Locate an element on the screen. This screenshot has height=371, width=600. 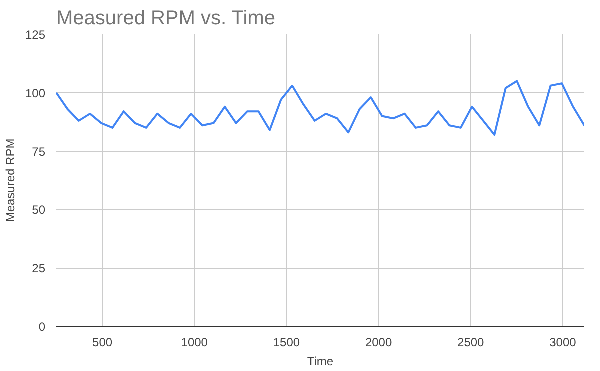
x-tick-label: 1000 is located at coordinates (194, 343).